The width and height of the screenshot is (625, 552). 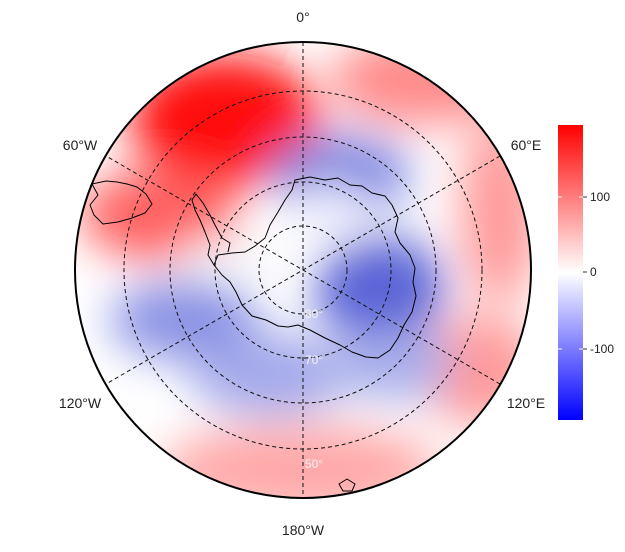 I want to click on antarctica-coastline, so click(x=315, y=267).